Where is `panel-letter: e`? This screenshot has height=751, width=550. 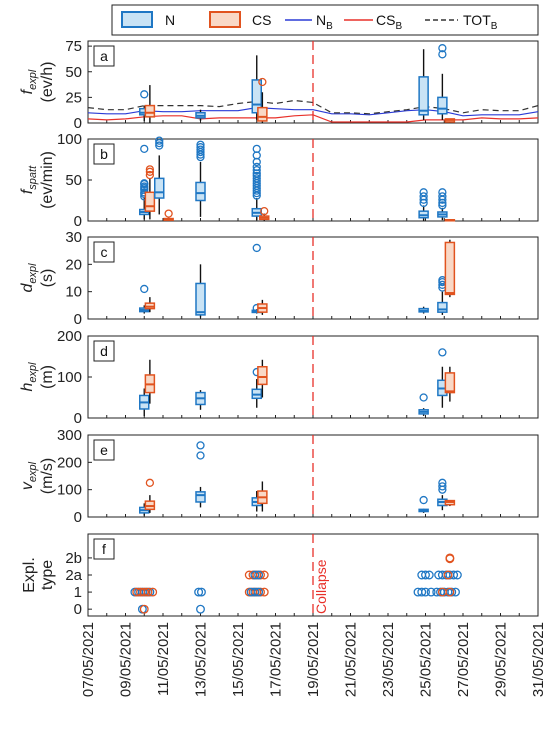
panel-letter: e is located at coordinates (104, 450).